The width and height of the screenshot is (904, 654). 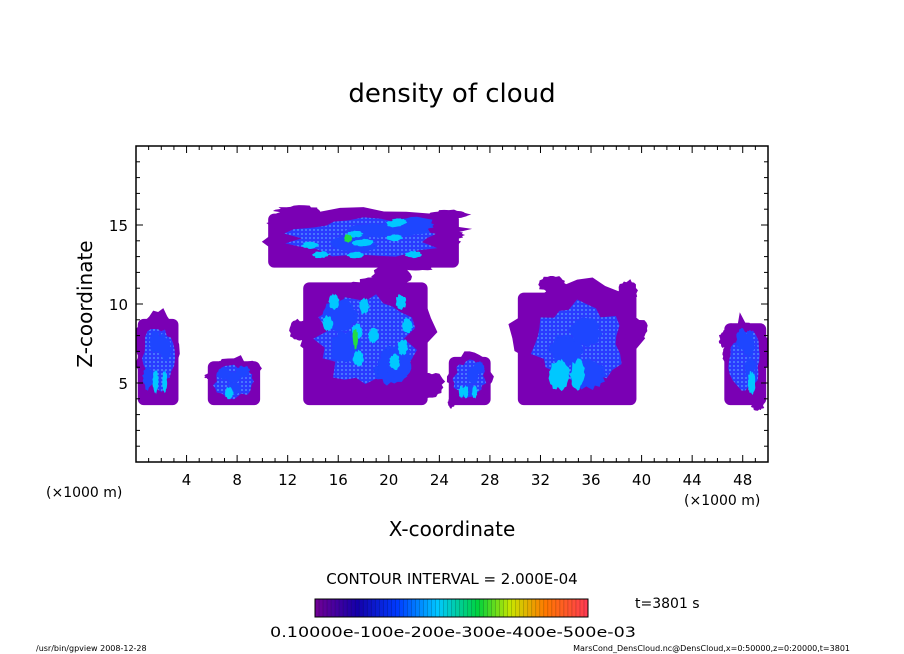 I want to click on footer-left: /usr/bin/gpview 2008-12-28, so click(x=91, y=648).